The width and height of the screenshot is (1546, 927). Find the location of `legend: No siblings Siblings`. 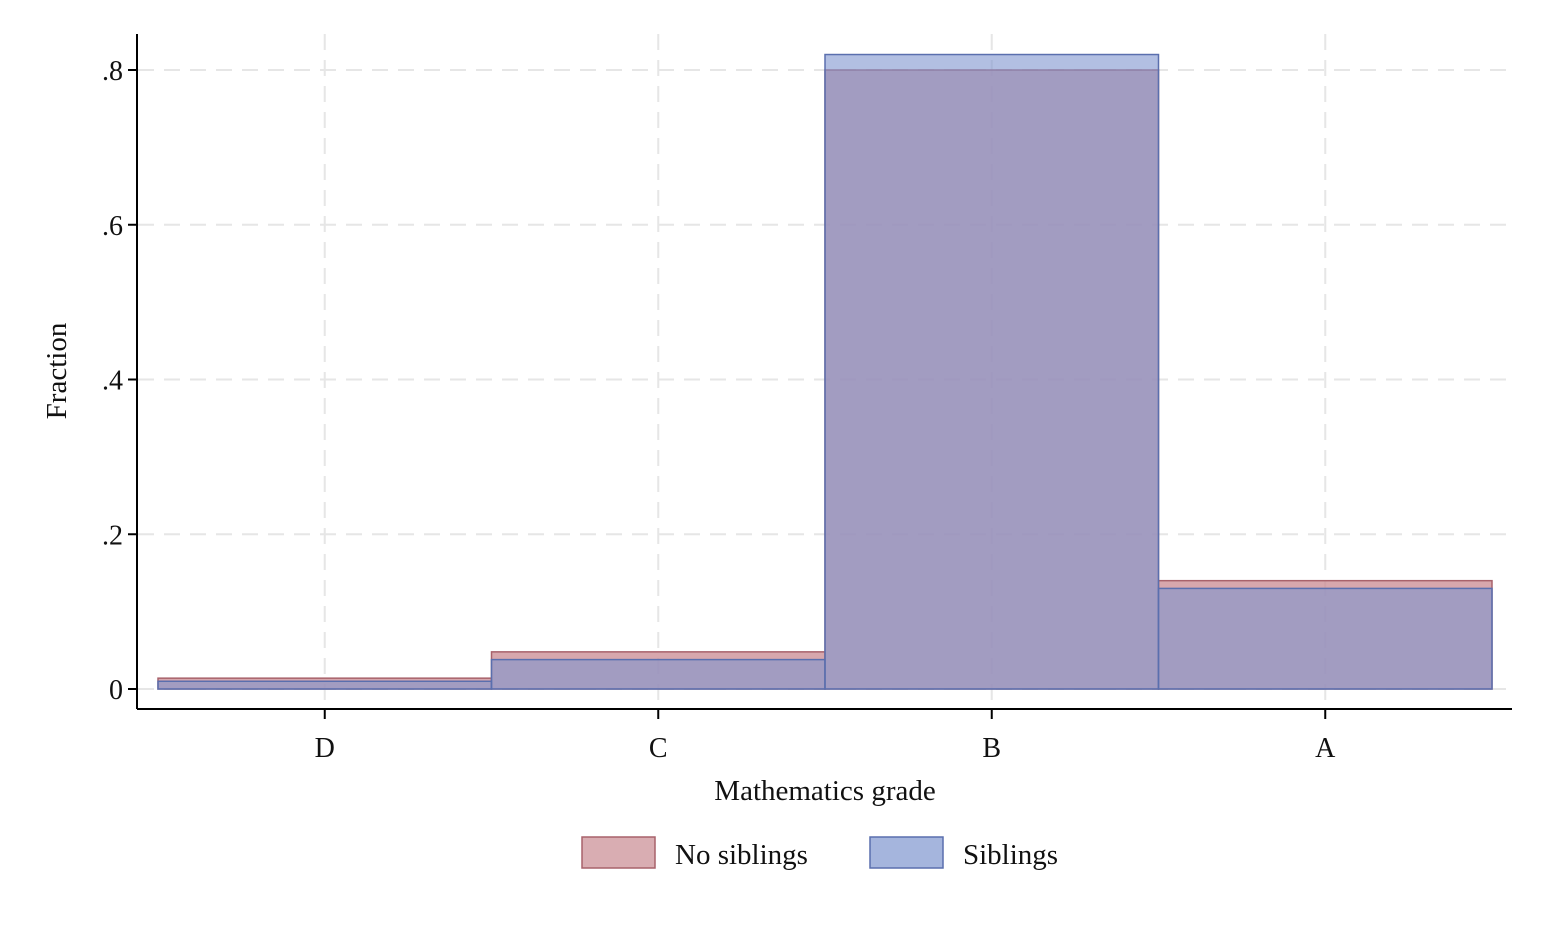

legend: No siblings Siblings is located at coordinates (819, 853).